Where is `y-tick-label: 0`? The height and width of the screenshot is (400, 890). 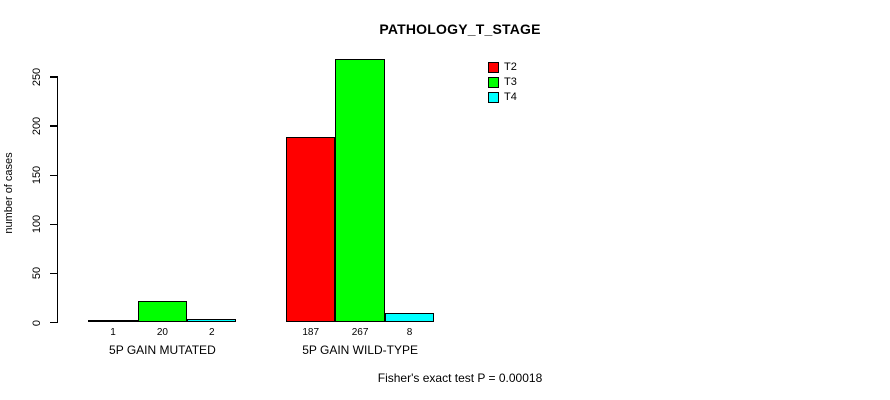
y-tick-label: 0 is located at coordinates (37, 322).